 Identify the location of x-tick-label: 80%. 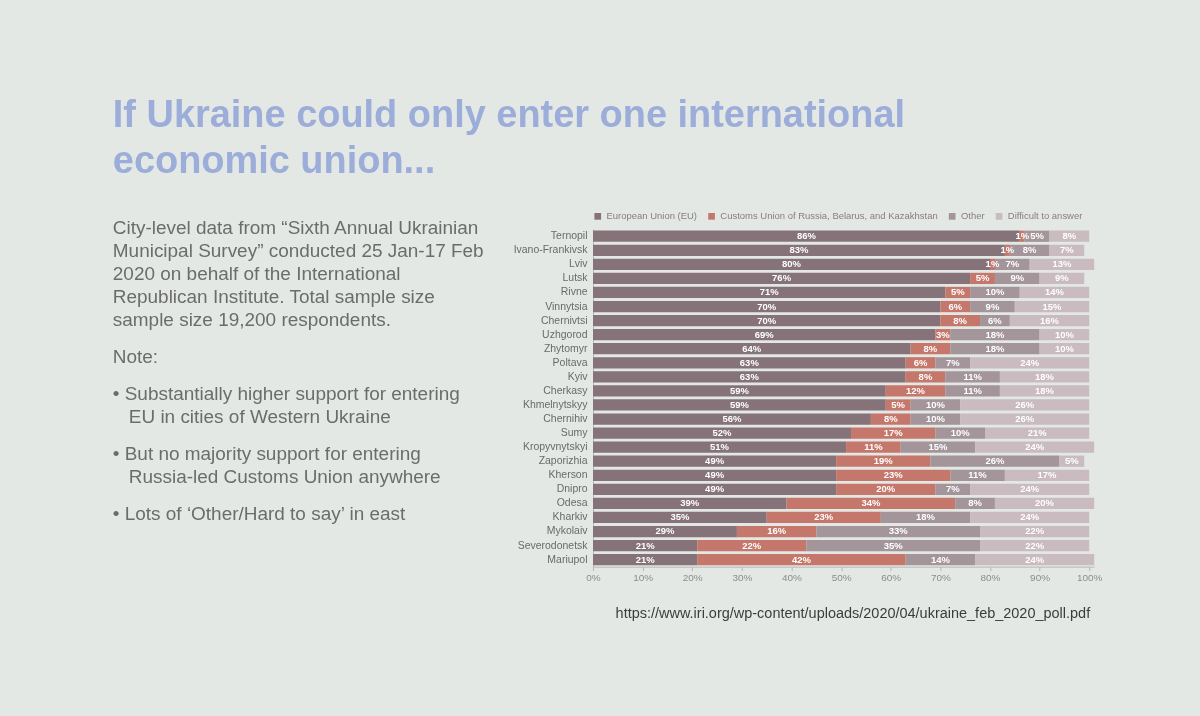
(990, 578).